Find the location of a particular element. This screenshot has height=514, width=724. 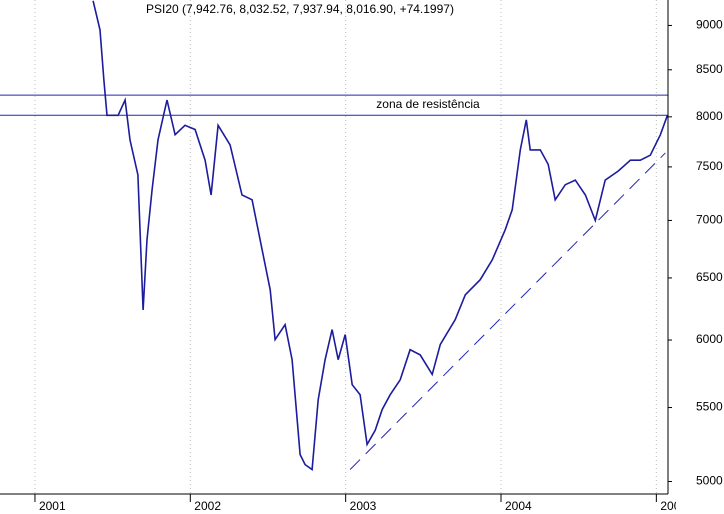

y-tick-label: 6000 is located at coordinates (709, 339).